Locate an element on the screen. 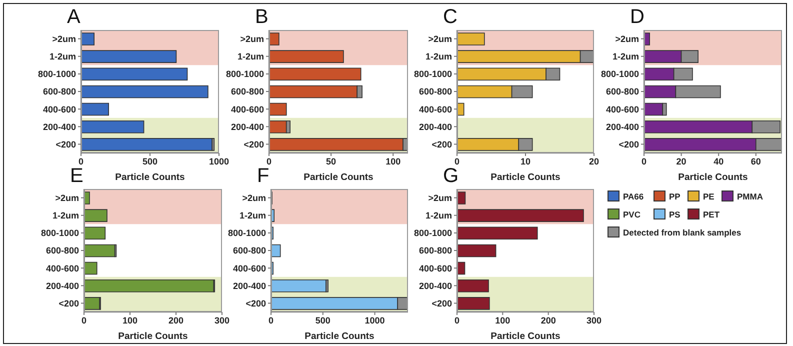  text: PVC is located at coordinates (631, 215).